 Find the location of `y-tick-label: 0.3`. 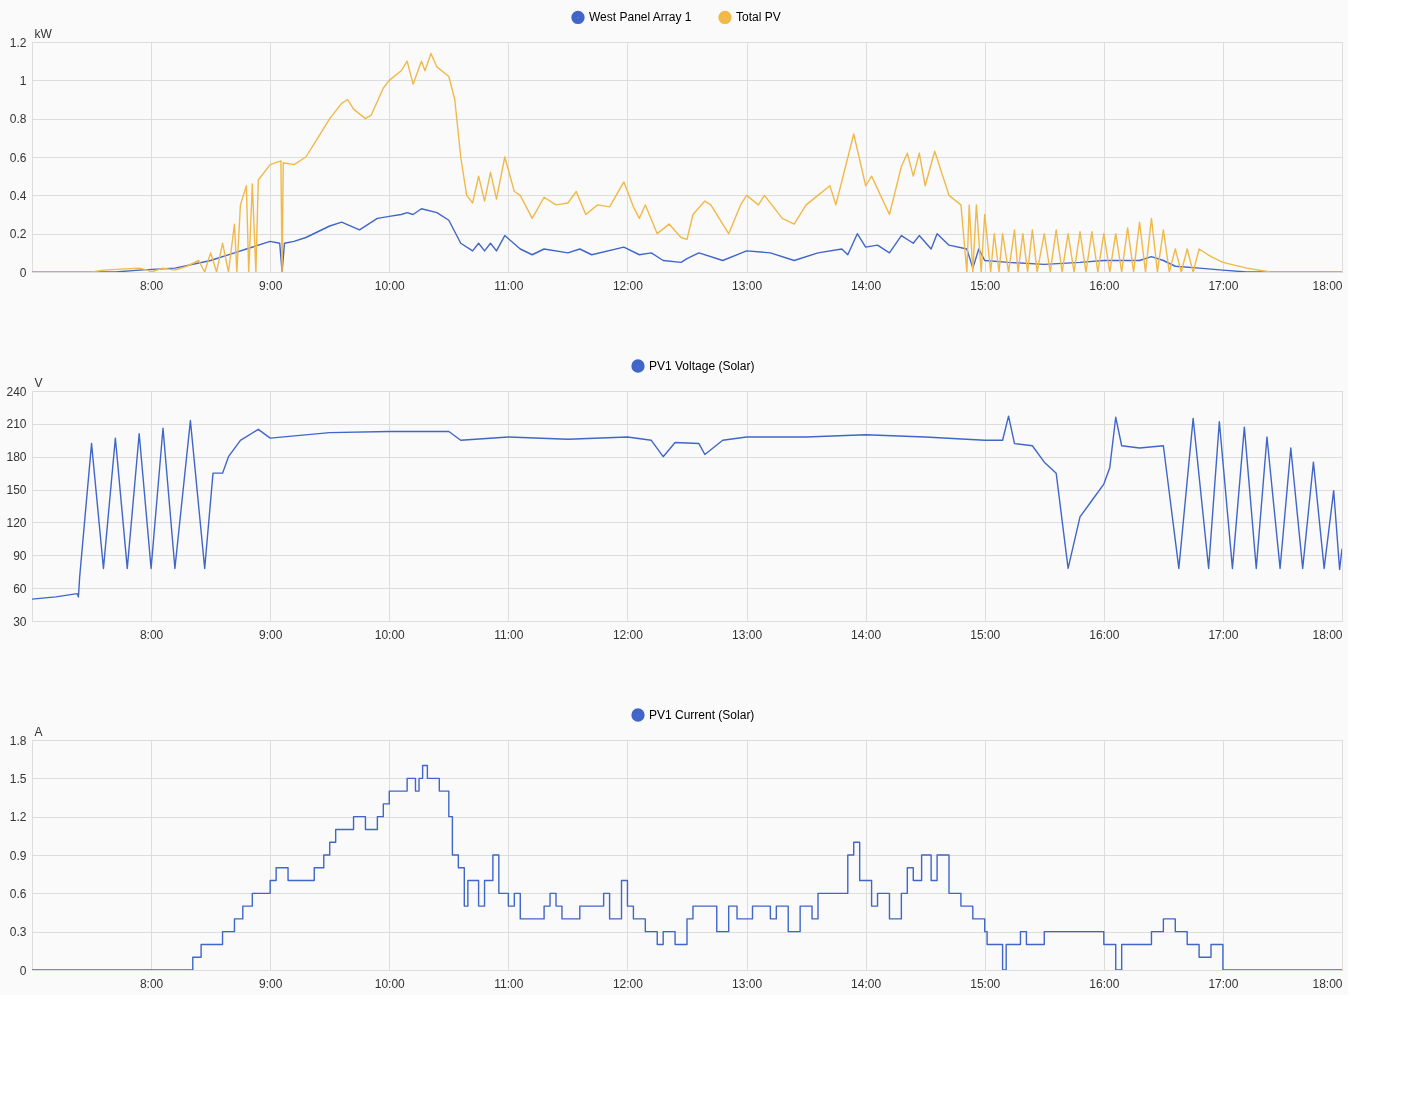

y-tick-label: 0.3 is located at coordinates (18, 932).